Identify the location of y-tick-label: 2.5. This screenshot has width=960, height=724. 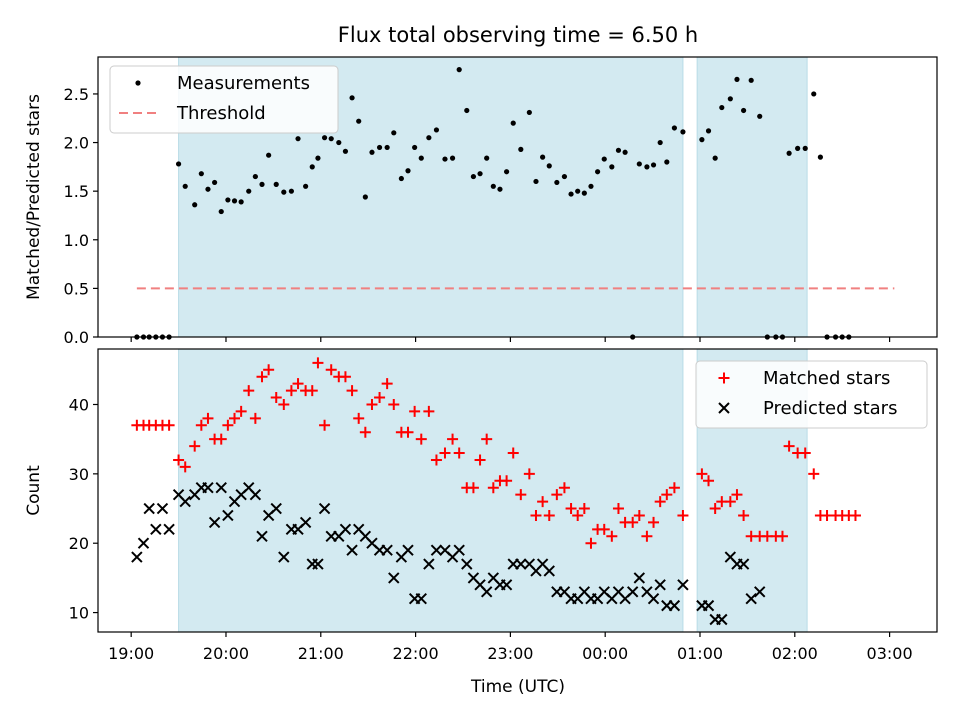
(76, 94).